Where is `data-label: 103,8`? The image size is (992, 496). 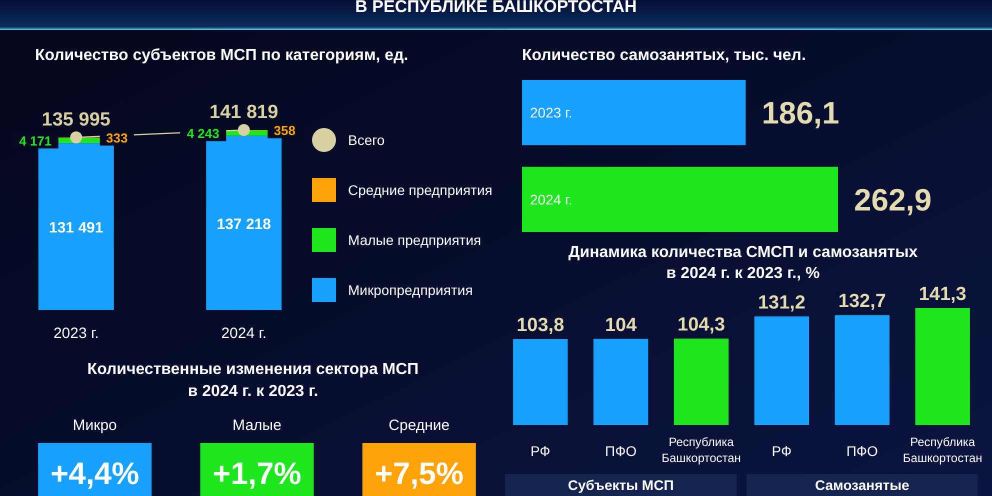
data-label: 103,8 is located at coordinates (540, 325).